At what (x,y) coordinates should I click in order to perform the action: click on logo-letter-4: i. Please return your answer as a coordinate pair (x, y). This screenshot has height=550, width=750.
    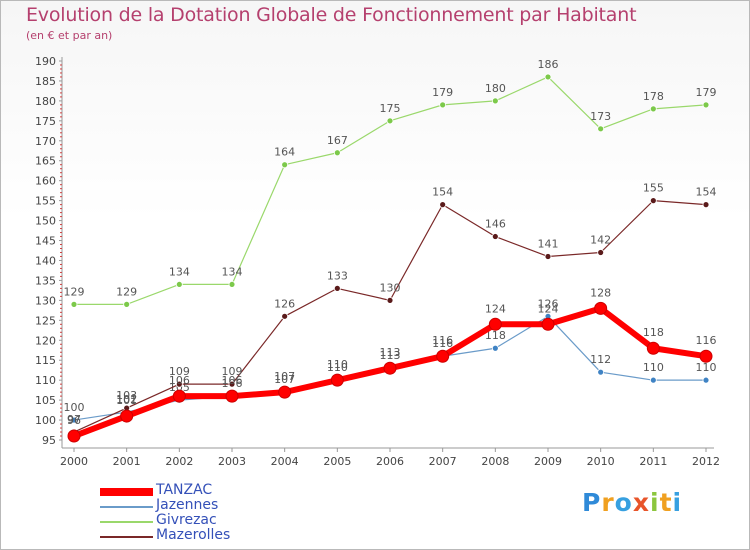
    Looking at the image, I should click on (655, 502).